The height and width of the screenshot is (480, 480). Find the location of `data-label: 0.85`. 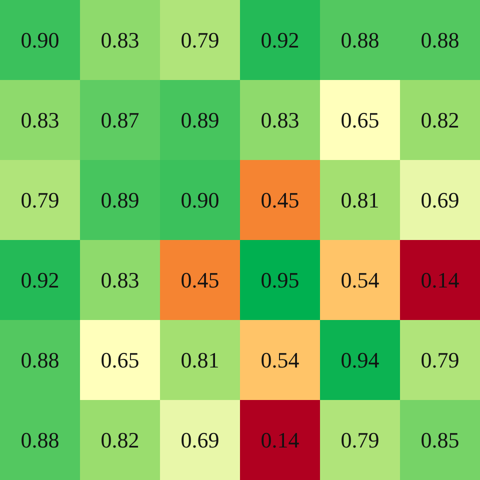

data-label: 0.85 is located at coordinates (440, 440).